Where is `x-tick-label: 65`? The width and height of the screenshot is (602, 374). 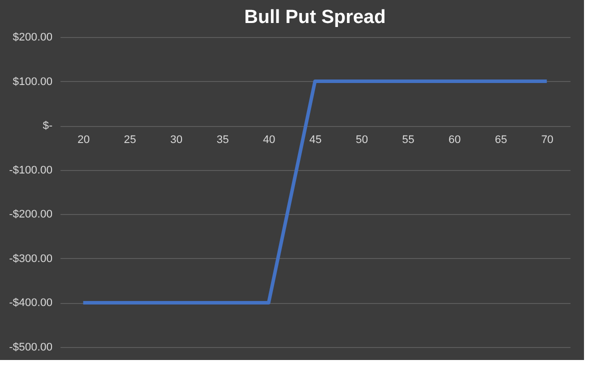
x-tick-label: 65 is located at coordinates (501, 140).